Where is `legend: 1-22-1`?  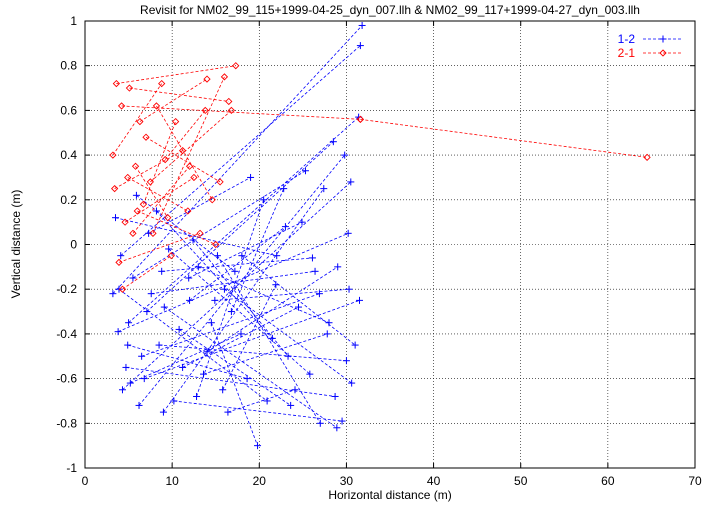 legend: 1-22-1 is located at coordinates (650, 46).